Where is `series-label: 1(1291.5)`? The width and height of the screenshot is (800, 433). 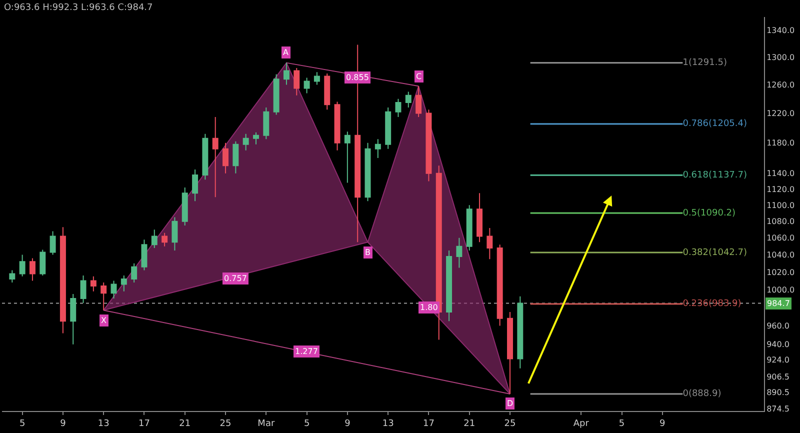
series-label: 1(1291.5) is located at coordinates (704, 63).